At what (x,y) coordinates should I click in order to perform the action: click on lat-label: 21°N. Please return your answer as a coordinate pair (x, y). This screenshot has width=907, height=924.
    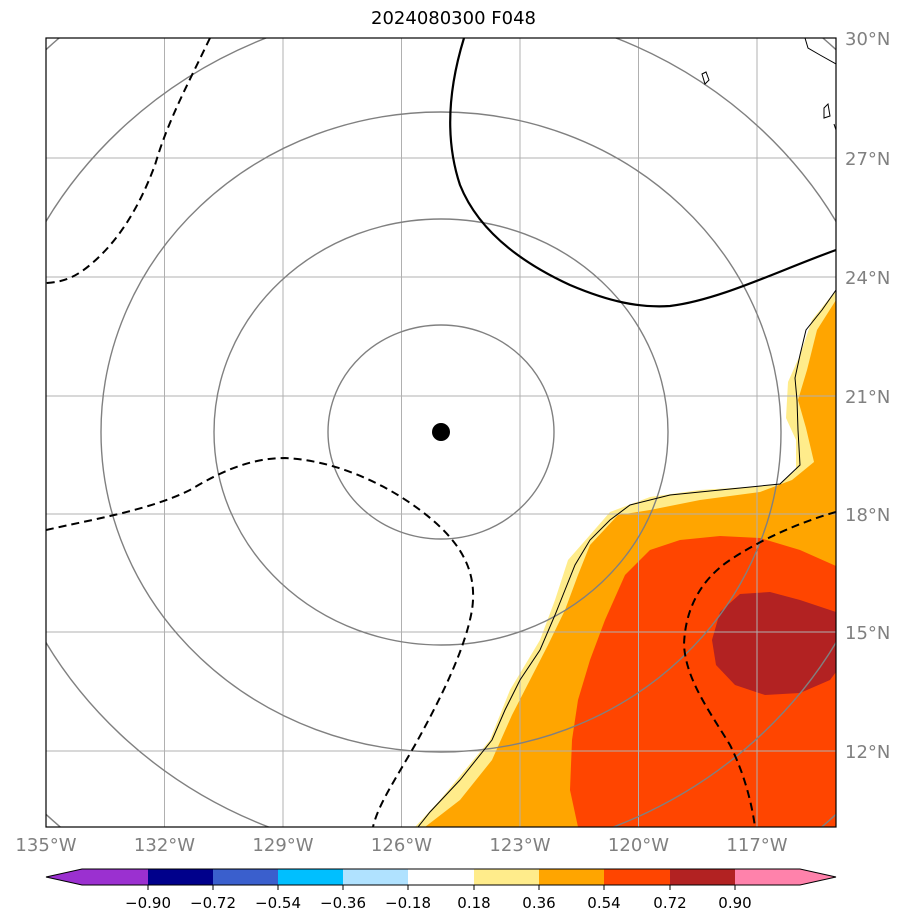
    Looking at the image, I should click on (867, 397).